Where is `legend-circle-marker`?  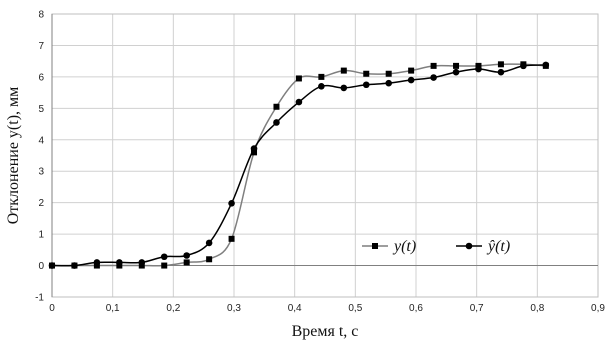 legend-circle-marker is located at coordinates (469, 246).